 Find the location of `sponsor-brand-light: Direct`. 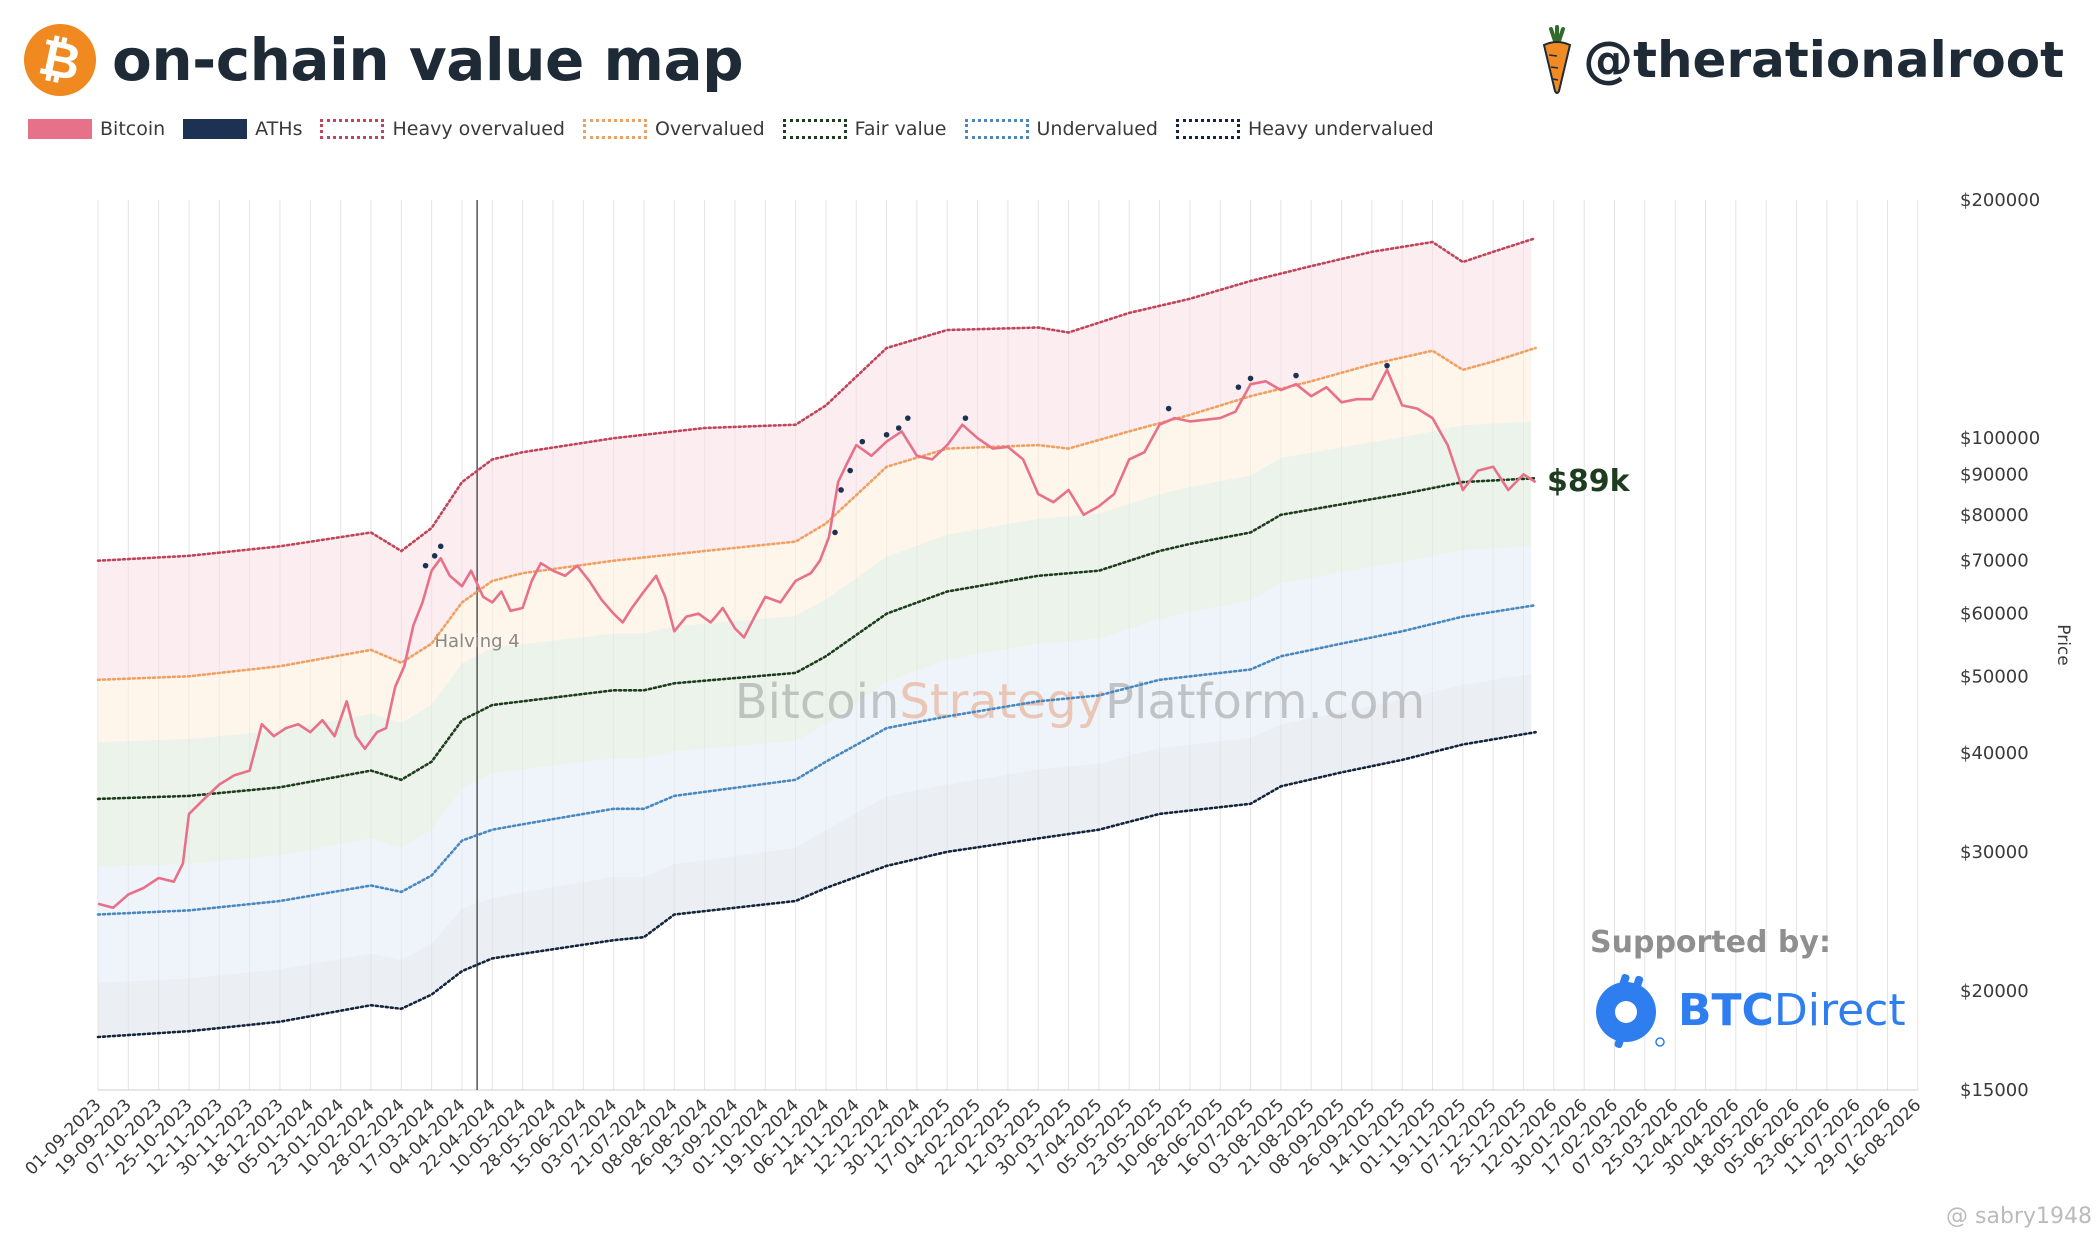

sponsor-brand-light: Direct is located at coordinates (1839, 1010).